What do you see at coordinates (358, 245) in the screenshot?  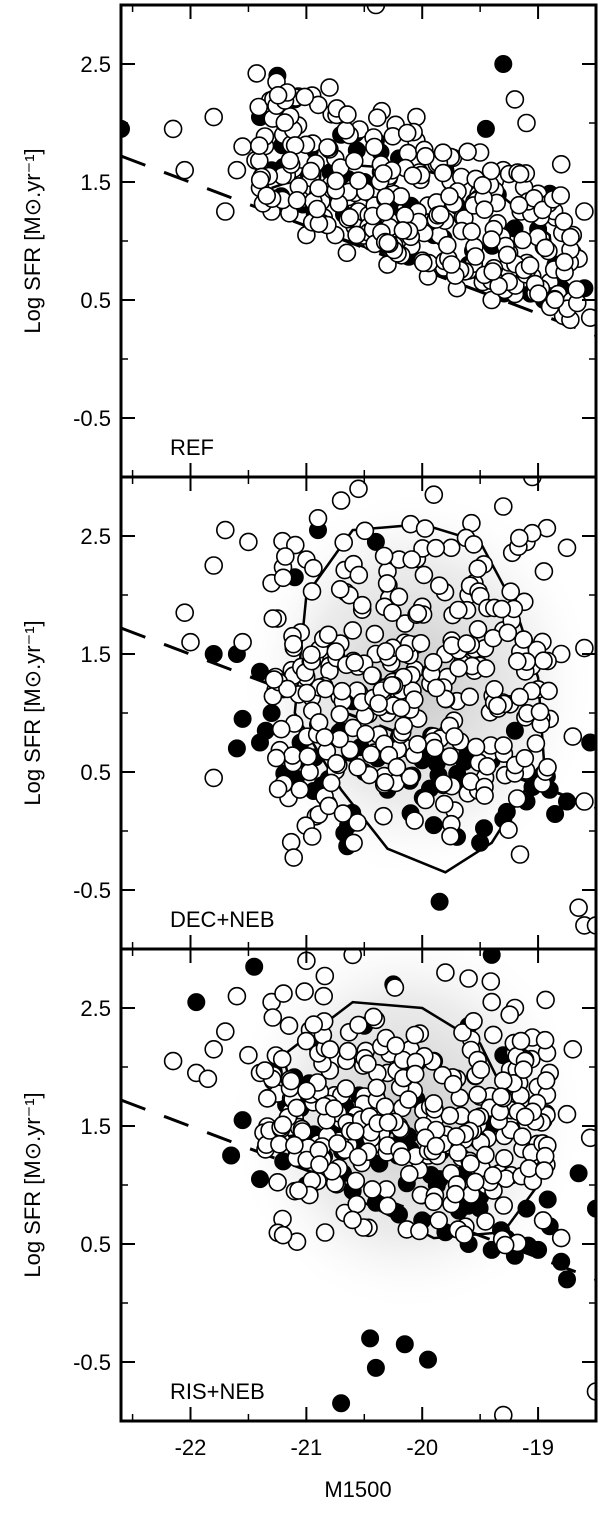 I see `detection-limit-line` at bounding box center [358, 245].